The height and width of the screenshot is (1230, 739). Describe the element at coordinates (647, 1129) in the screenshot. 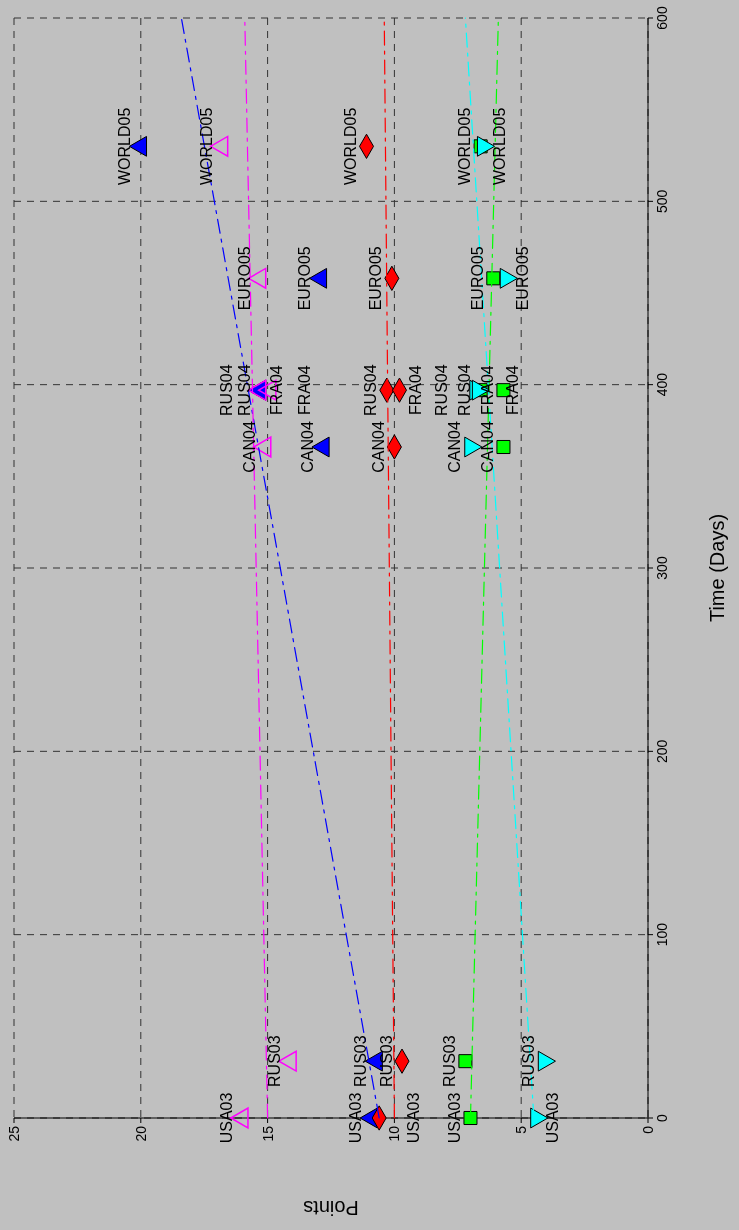

I see `x-tick-label: 0` at that location.